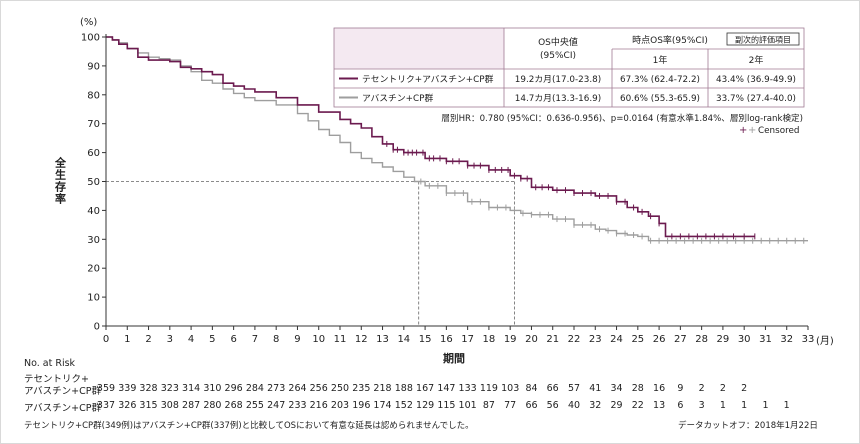 This screenshot has height=444, width=860. I want to click on x-tick-label: 11, so click(340, 339).